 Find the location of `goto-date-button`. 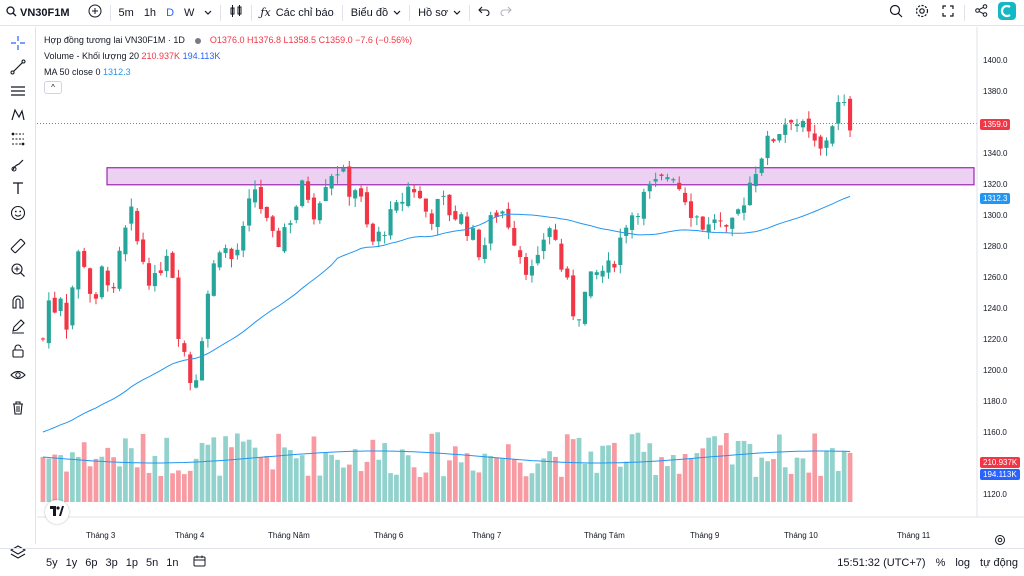

goto-date-button is located at coordinates (199, 562).